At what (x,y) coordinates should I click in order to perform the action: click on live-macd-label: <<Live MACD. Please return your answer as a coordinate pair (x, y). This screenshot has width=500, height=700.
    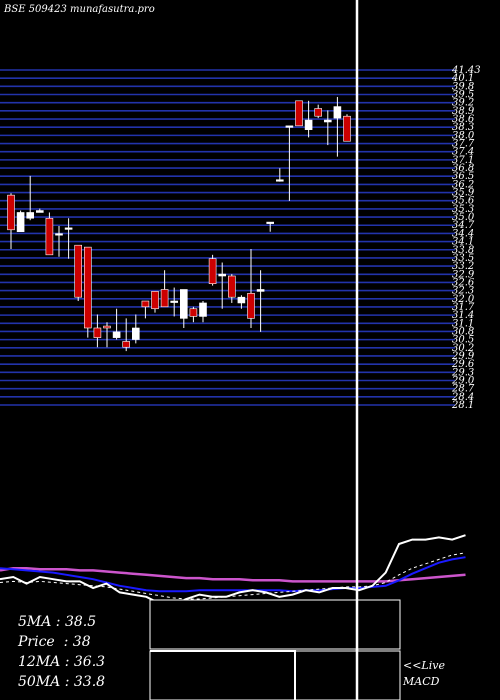
    Looking at the image, I should click on (424, 674).